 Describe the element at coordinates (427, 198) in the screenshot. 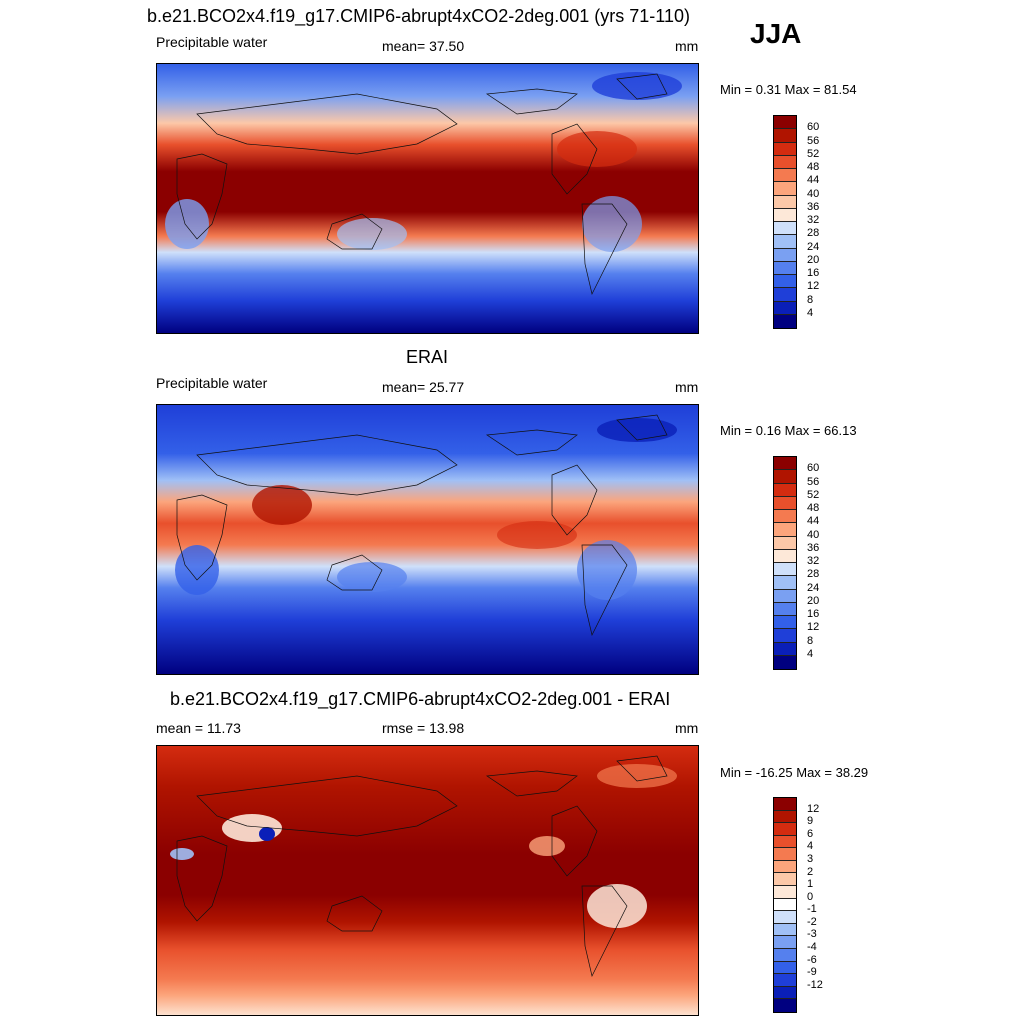

I see `panel1-map` at that location.